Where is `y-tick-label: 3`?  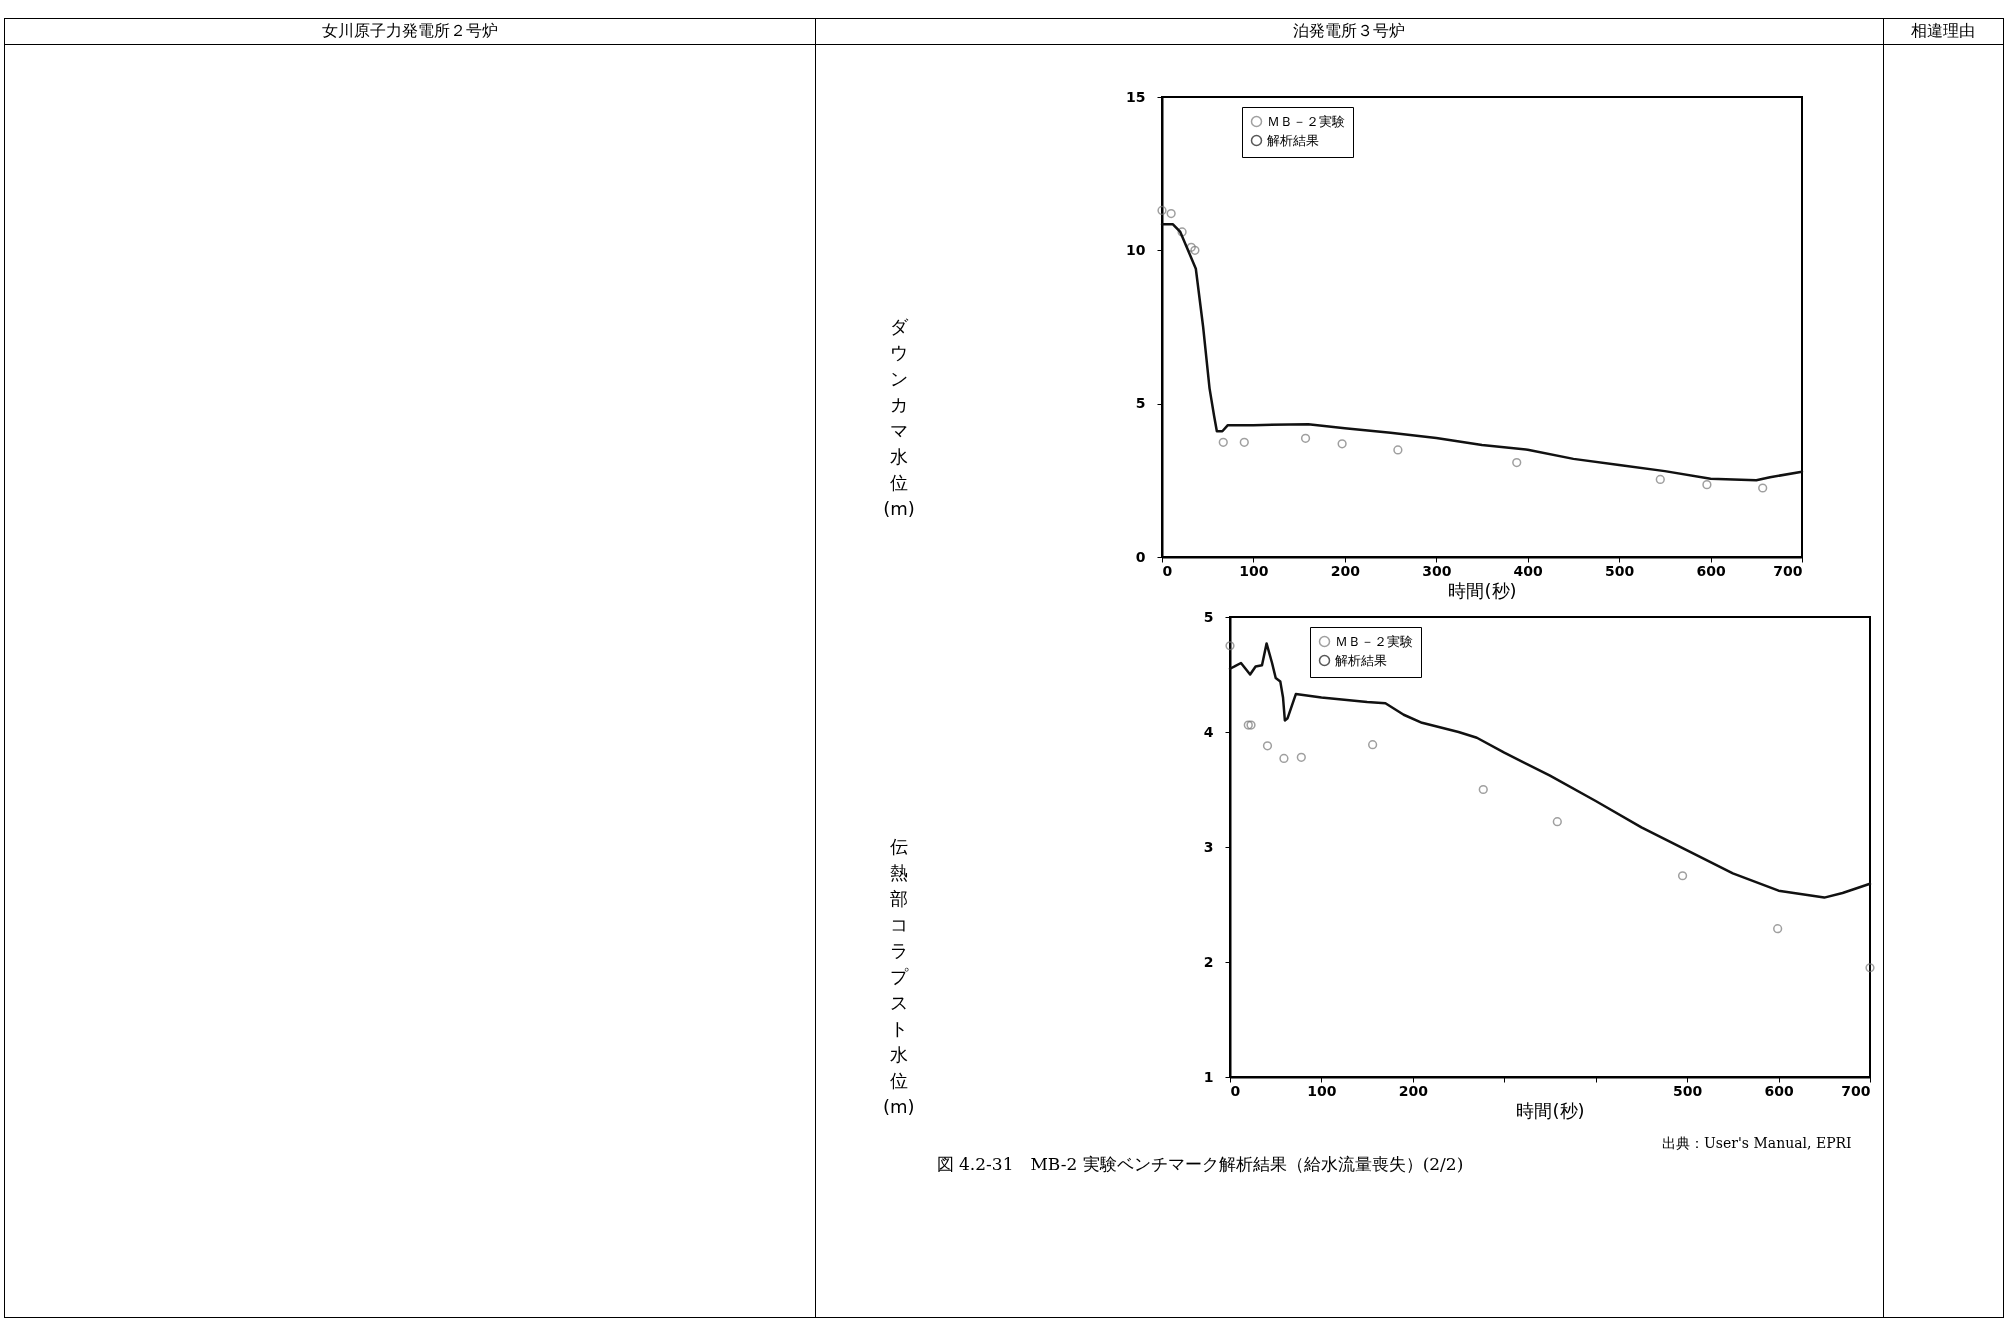 y-tick-label: 3 is located at coordinates (1208, 846).